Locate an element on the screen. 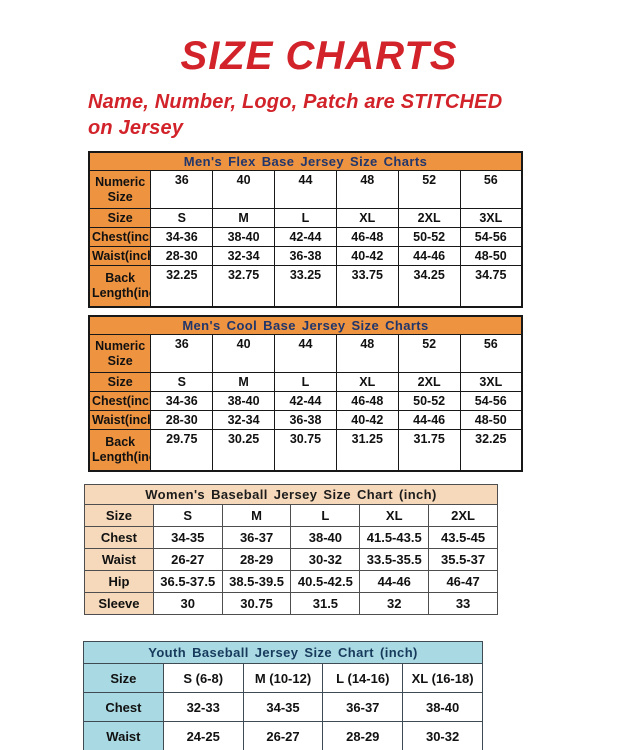 The width and height of the screenshot is (638, 750). table-title: Men's Flex Base Jersey Size Charts is located at coordinates (305, 161).